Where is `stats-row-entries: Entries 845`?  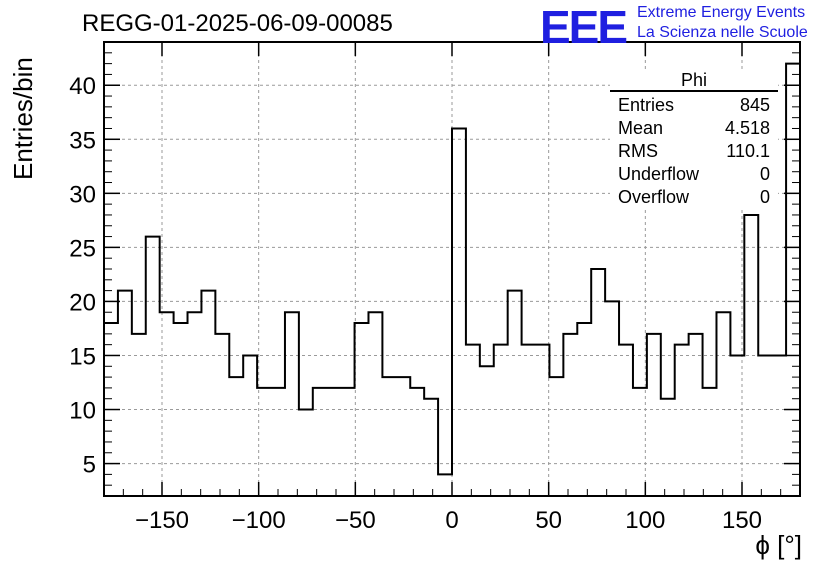 stats-row-entries: Entries 845 is located at coordinates (694, 105).